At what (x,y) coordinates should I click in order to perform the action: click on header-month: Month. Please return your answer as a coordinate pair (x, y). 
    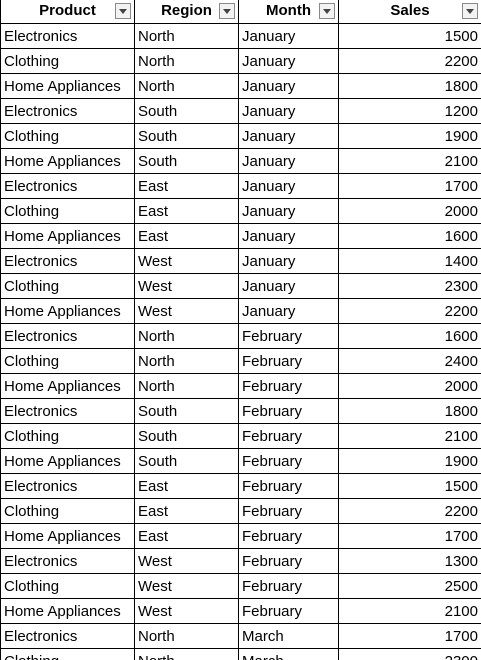
    Looking at the image, I should click on (288, 12).